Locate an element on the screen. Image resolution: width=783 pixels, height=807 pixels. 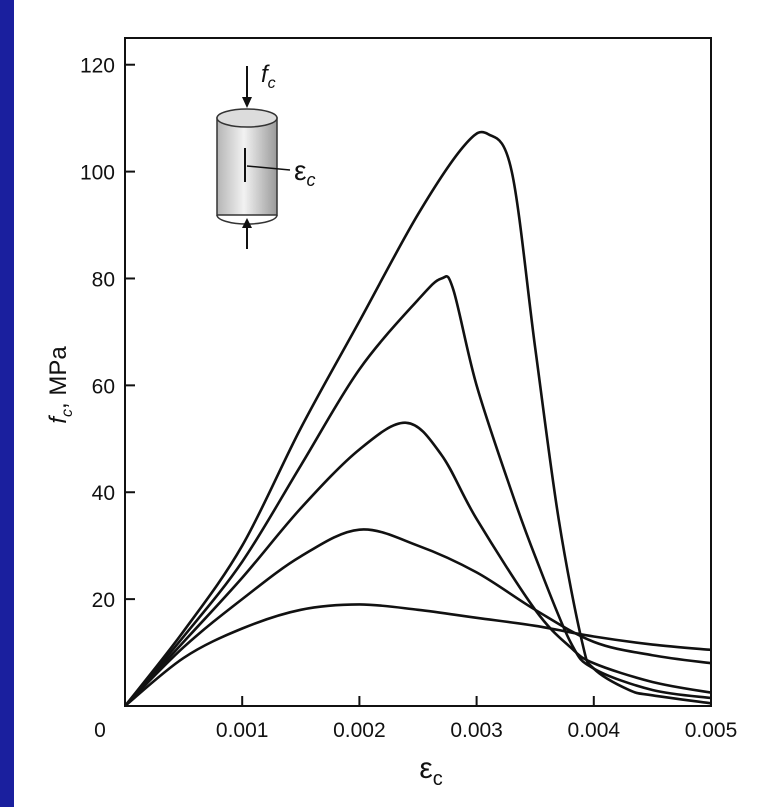
strain-label: εc is located at coordinates (304, 172).